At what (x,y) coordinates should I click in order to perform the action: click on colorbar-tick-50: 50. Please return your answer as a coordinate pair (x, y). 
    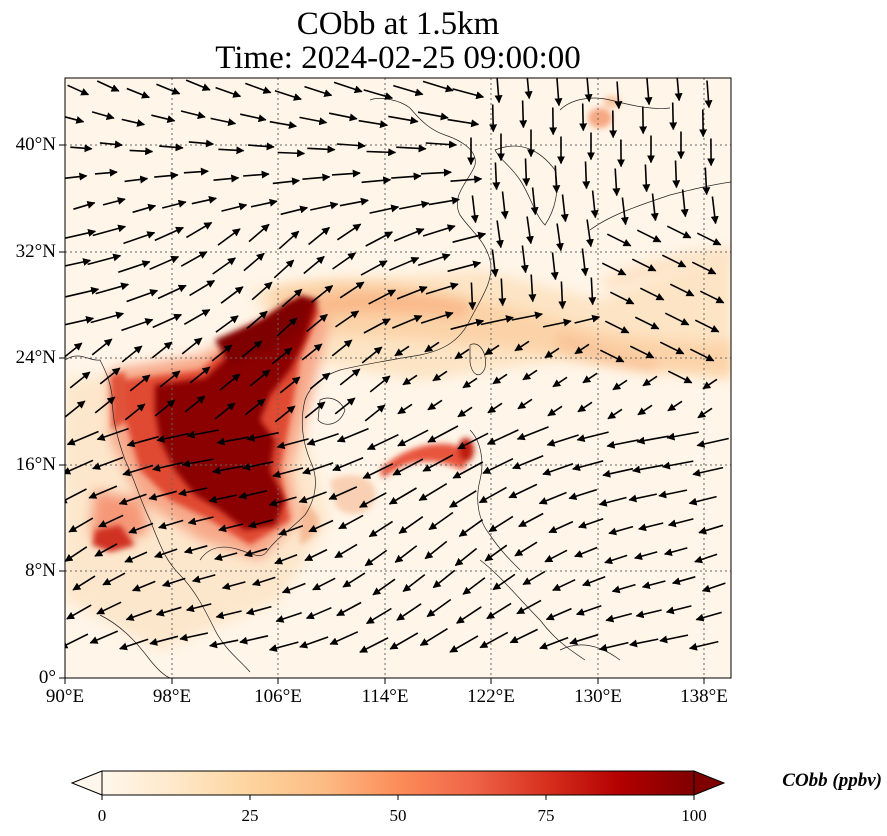
    Looking at the image, I should click on (398, 815).